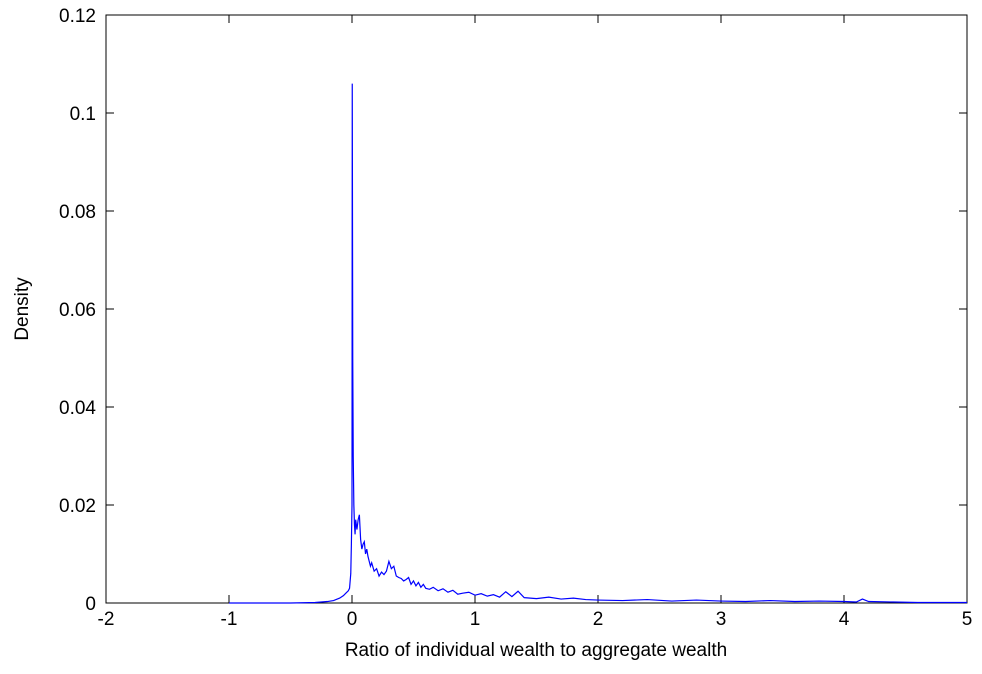 This screenshot has width=982, height=674. Describe the element at coordinates (229, 619) in the screenshot. I see `x-tick-label: -1` at that location.